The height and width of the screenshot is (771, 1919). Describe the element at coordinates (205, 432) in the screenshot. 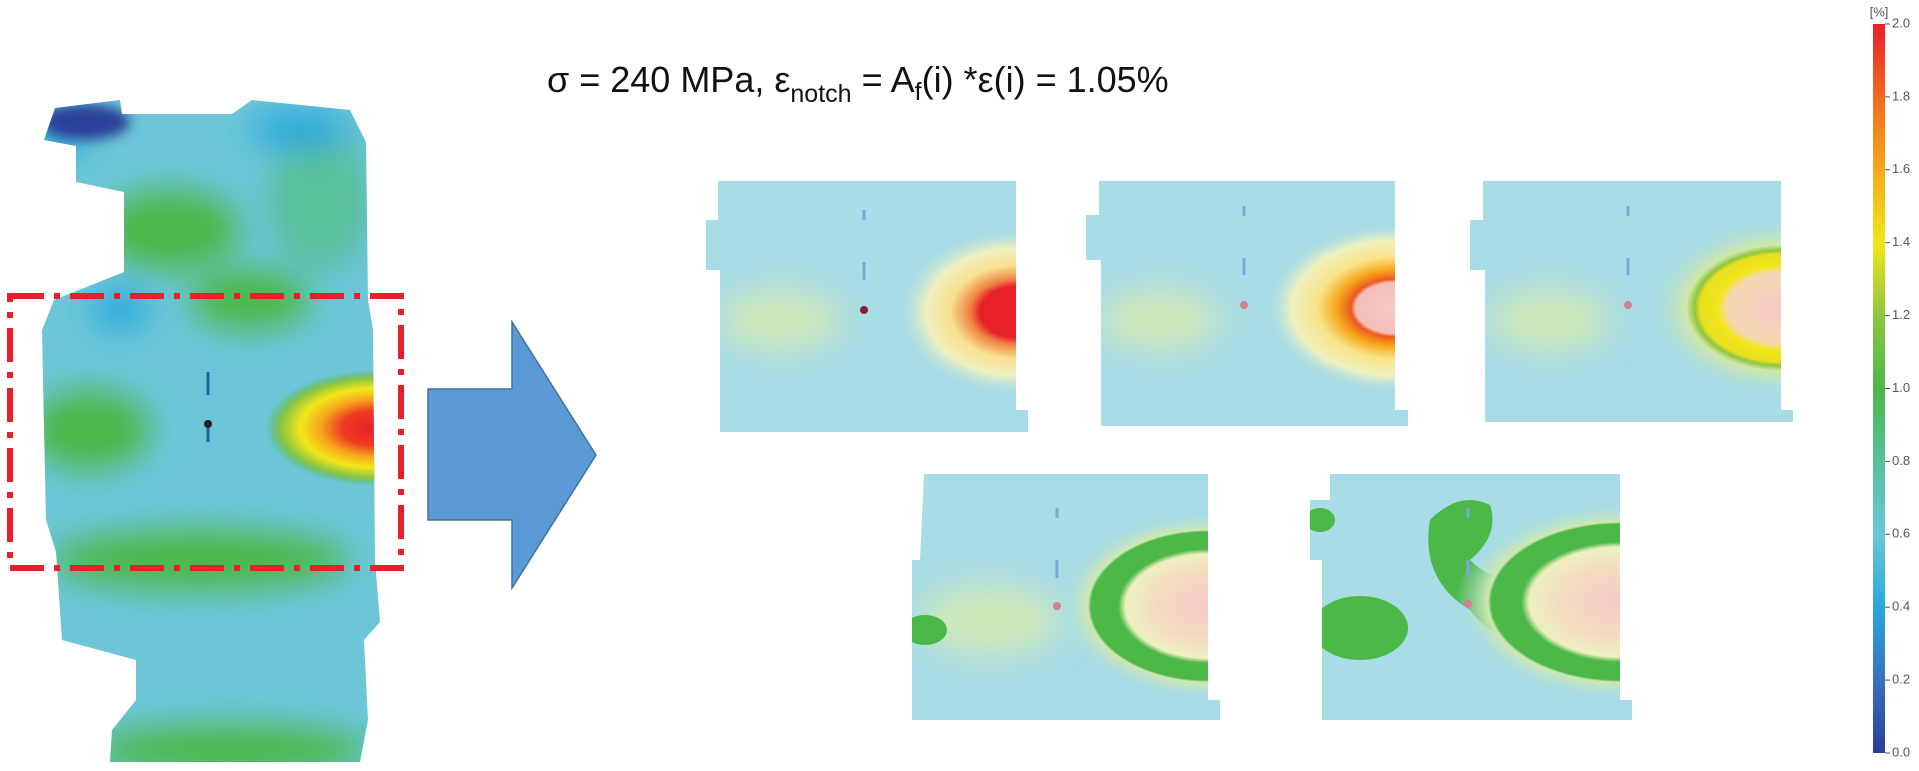

I see `selection-box` at that location.